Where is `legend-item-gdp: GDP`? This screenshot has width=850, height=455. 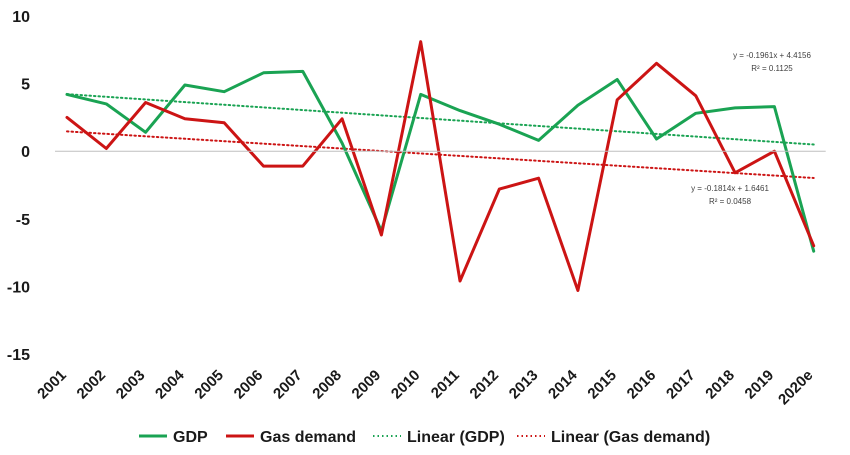
legend-item-gdp: GDP is located at coordinates (173, 437).